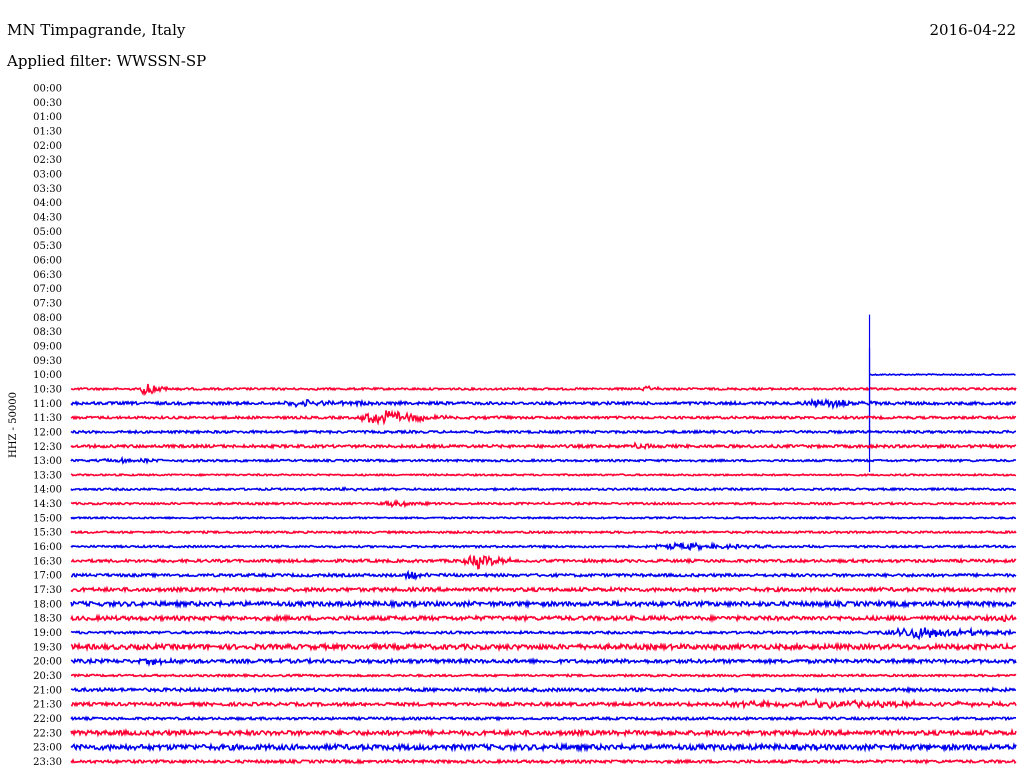 Image resolution: width=1024 pixels, height=780 pixels. Describe the element at coordinates (47, 676) in the screenshot. I see `time-tick-label: 20:30` at that location.